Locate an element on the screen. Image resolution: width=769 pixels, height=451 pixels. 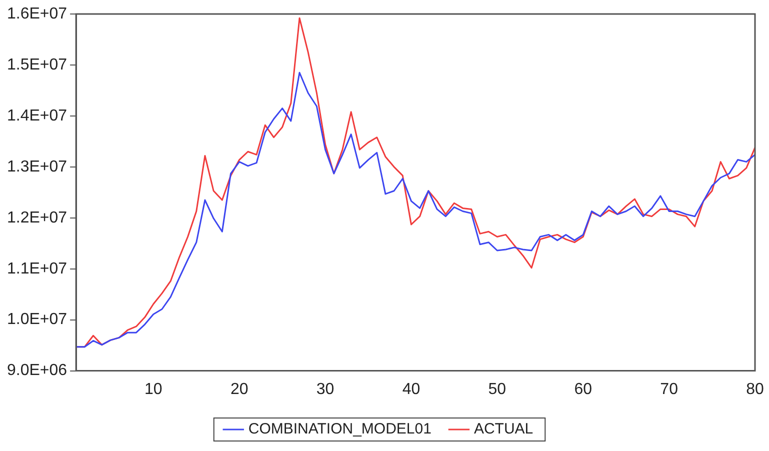
x-tick-label: 10 is located at coordinates (153, 389).